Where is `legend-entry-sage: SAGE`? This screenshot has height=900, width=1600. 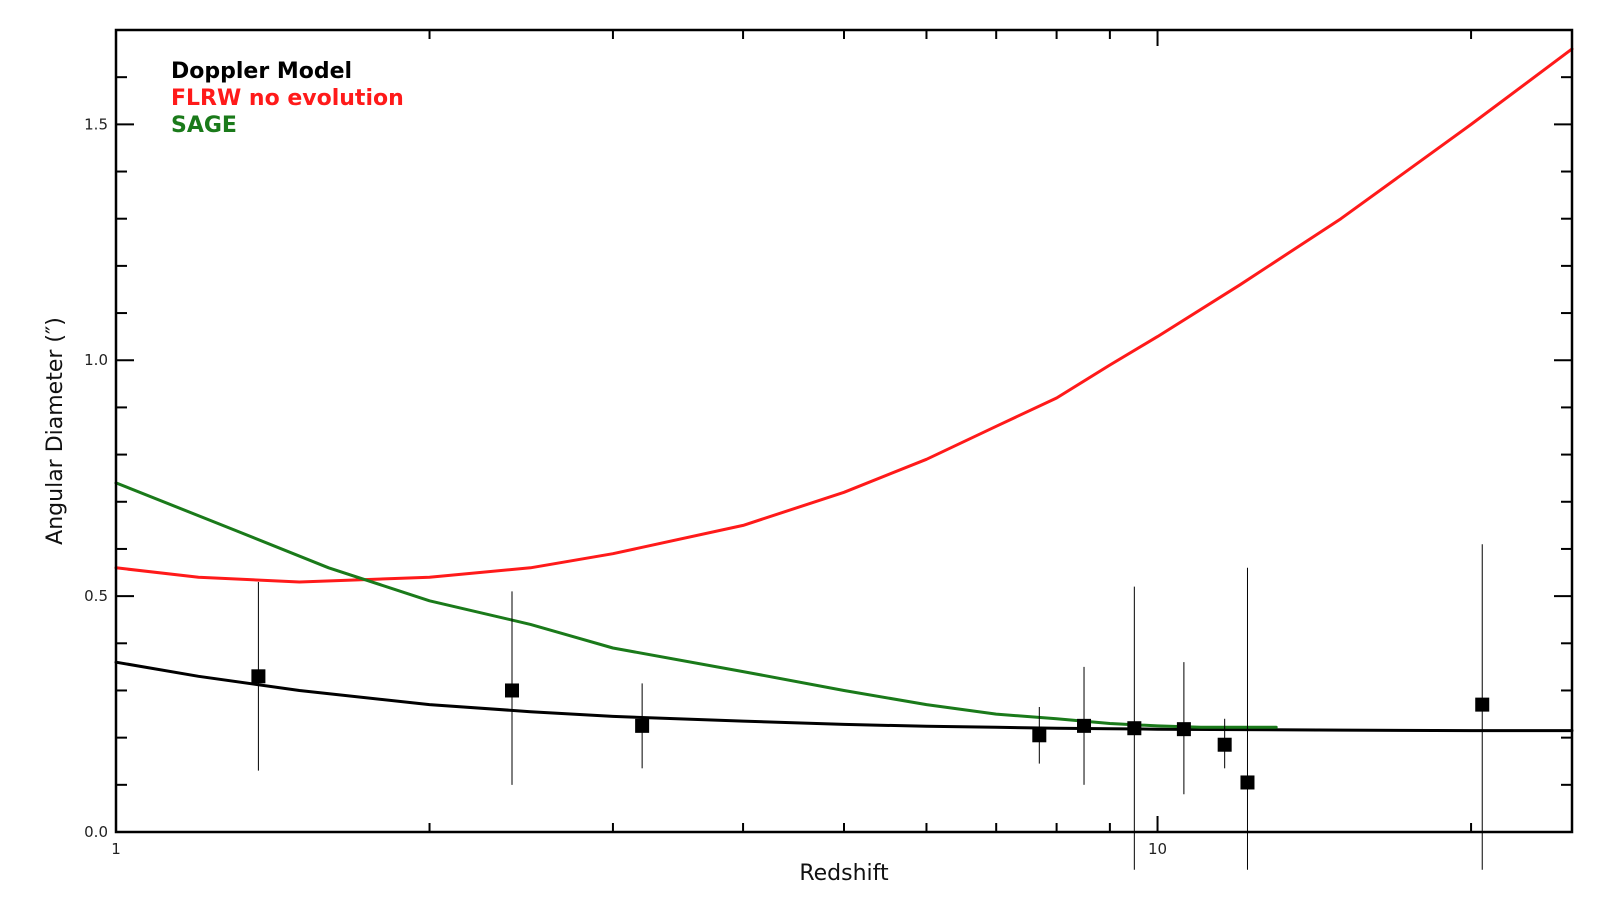 legend-entry-sage: SAGE is located at coordinates (204, 125).